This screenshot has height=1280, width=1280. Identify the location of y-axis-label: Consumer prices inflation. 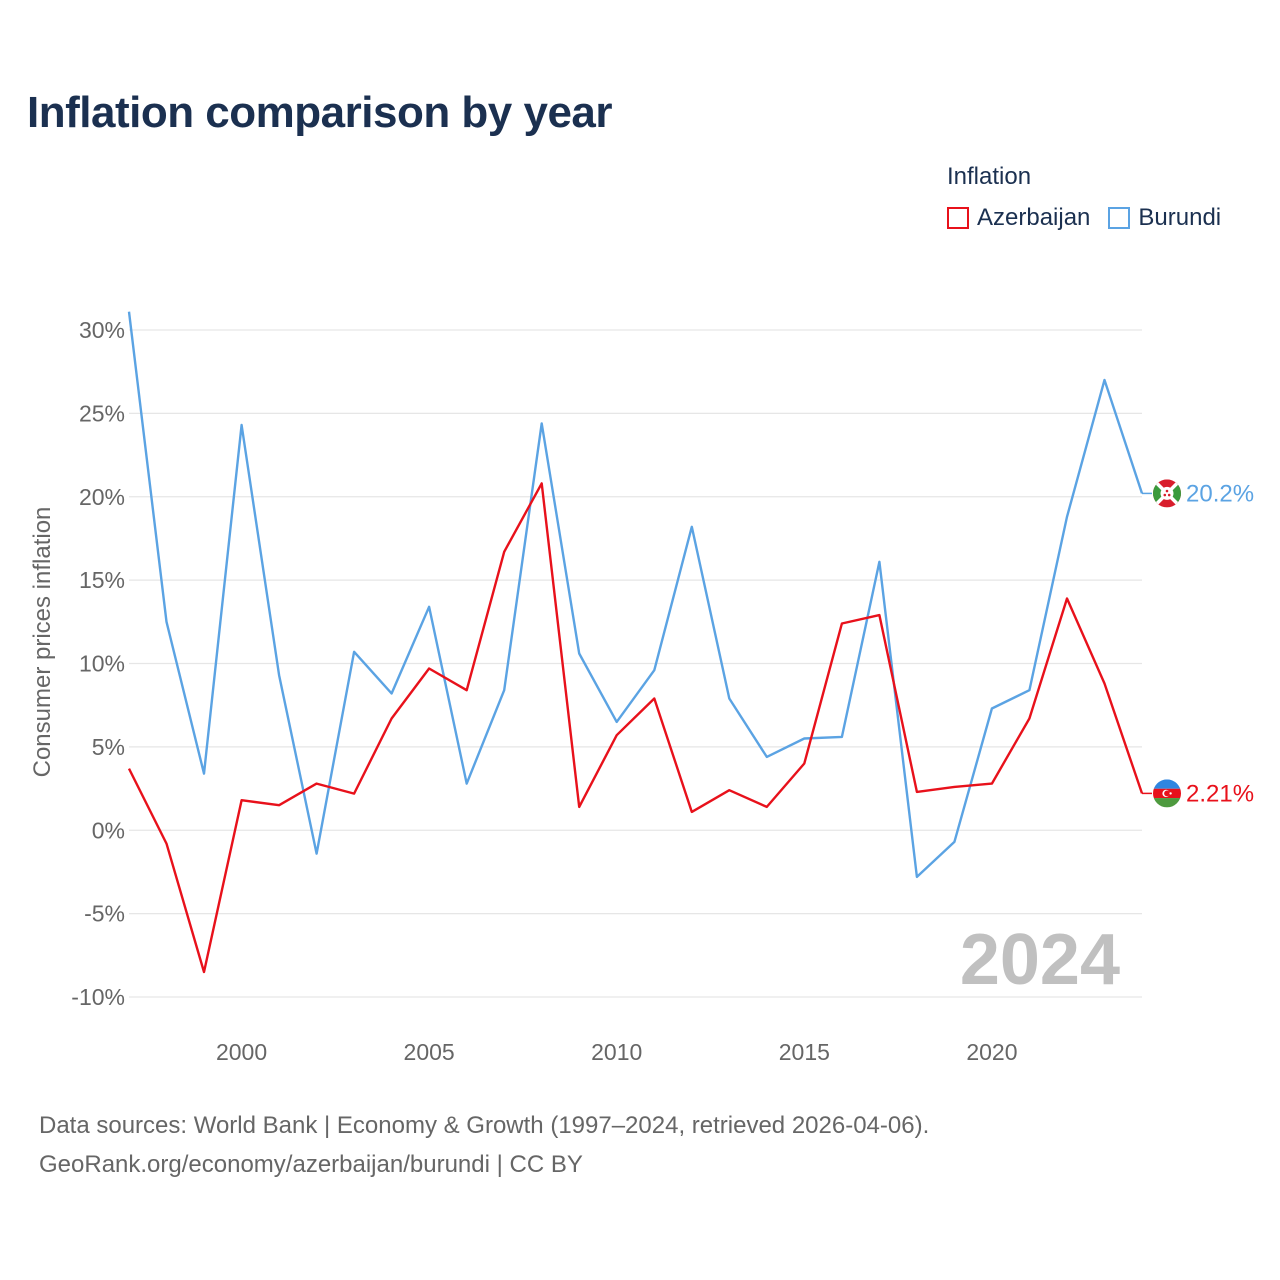
(42, 642).